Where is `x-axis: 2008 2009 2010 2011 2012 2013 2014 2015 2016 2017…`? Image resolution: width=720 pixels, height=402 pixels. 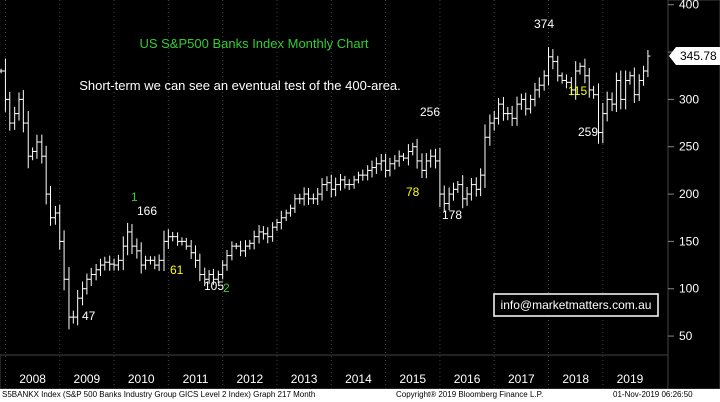 x-axis: 2008 2009 2010 2011 2012 2013 2014 2015 2016 2017… is located at coordinates (331, 379).